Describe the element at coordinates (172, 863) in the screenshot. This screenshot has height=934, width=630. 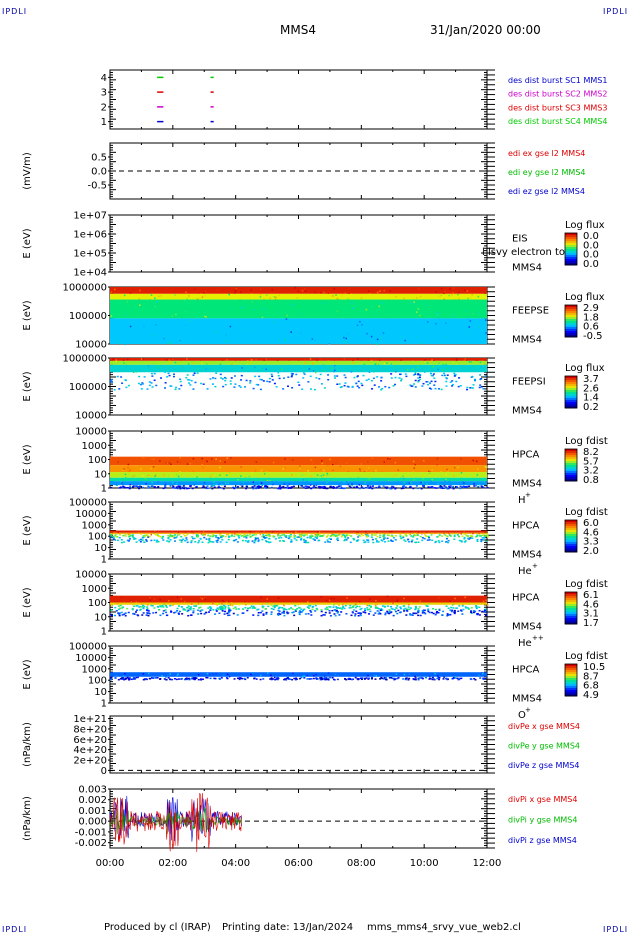
I see `x-tick-label: 02:00` at that location.